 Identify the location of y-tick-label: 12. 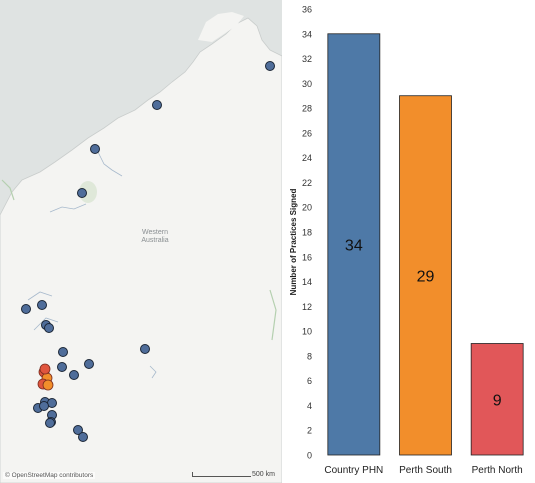
(307, 307).